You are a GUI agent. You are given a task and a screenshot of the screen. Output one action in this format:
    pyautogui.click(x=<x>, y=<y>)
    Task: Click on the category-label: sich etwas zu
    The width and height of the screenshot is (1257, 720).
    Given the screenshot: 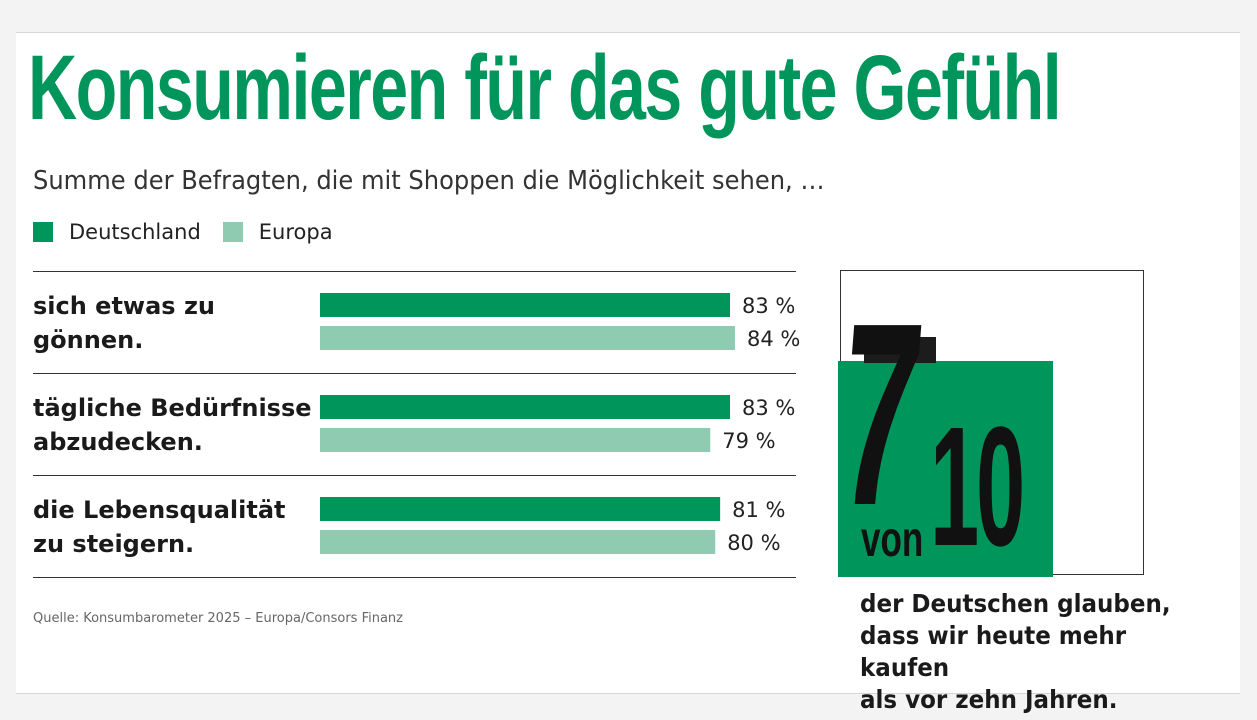 What is the action you would take?
    pyautogui.click(x=124, y=306)
    